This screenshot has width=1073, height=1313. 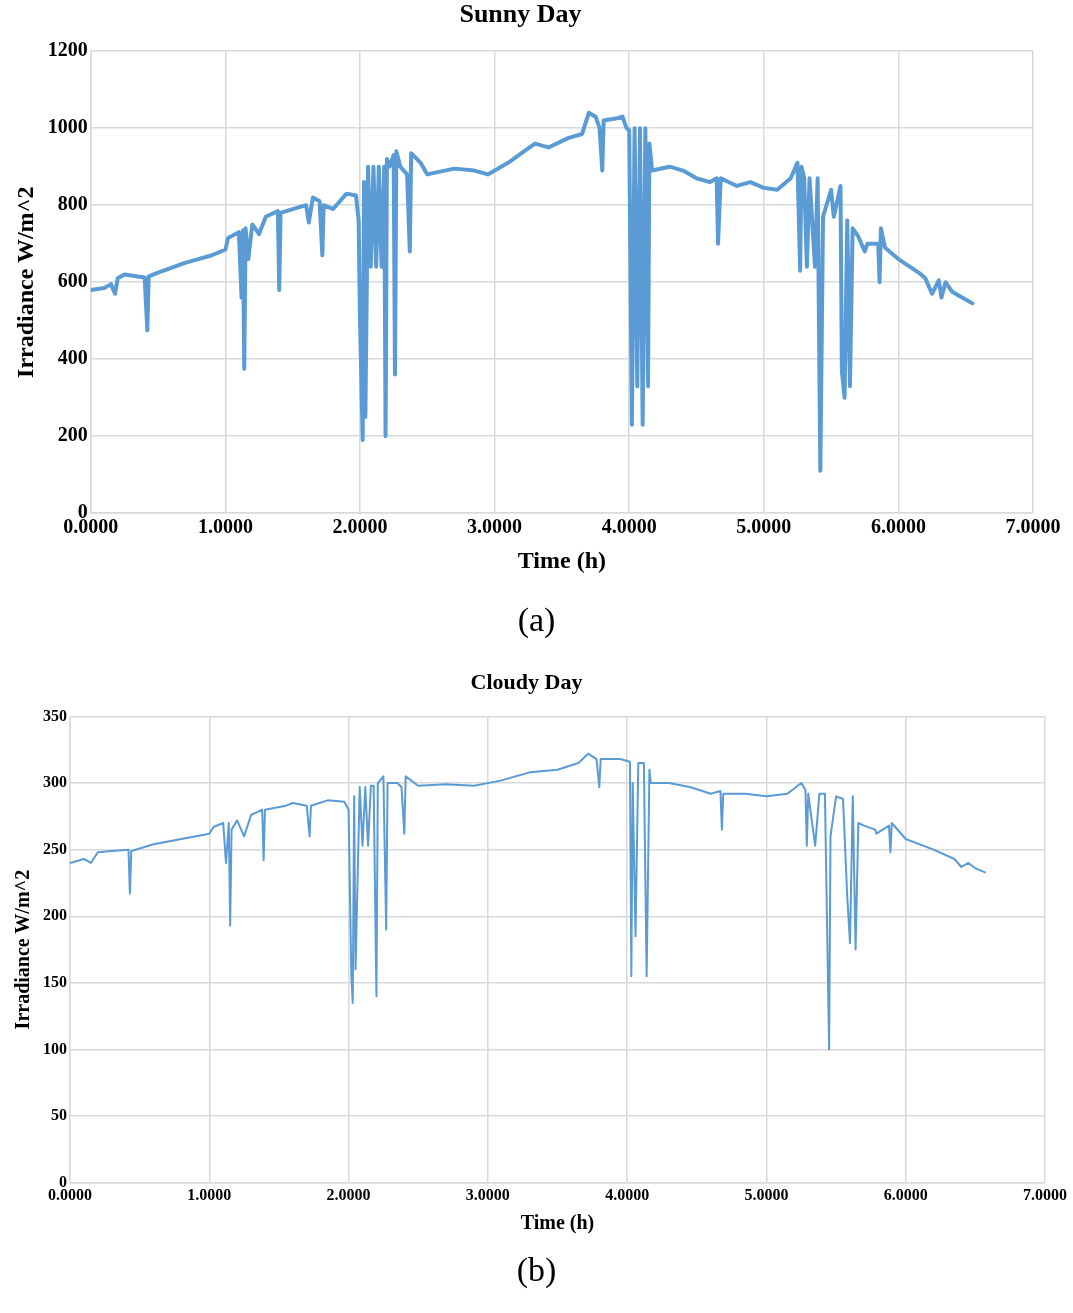 I want to click on chart-title: Sunny Day, so click(x=520, y=14).